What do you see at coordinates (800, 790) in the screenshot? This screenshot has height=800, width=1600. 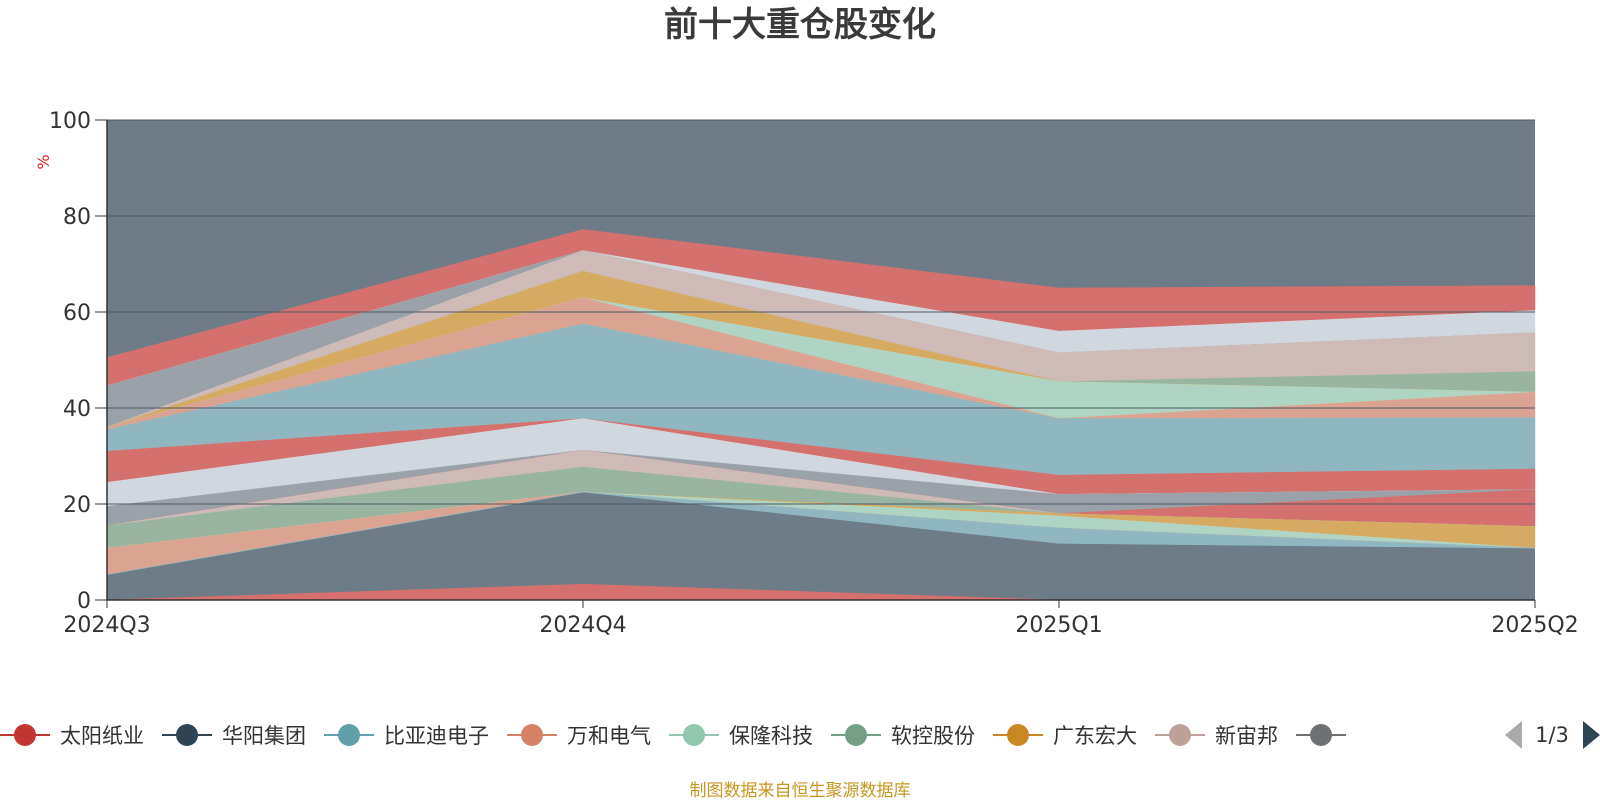 I see `data-source-note: 制图数据来自恒生聚源数据库` at bounding box center [800, 790].